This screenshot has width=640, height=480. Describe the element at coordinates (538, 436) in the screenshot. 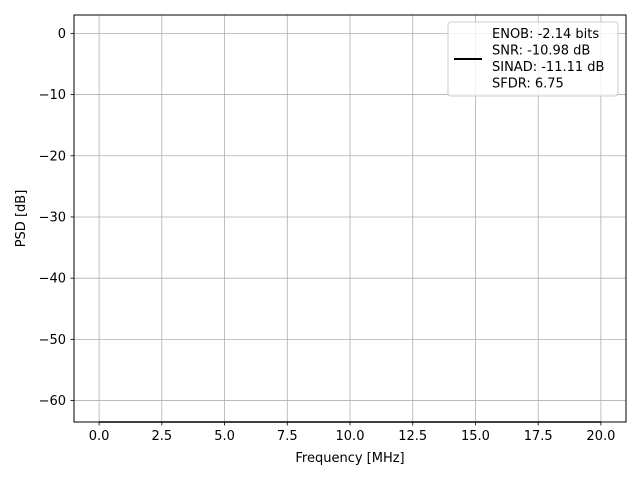

I see `x-tick-label: 17.5` at that location.